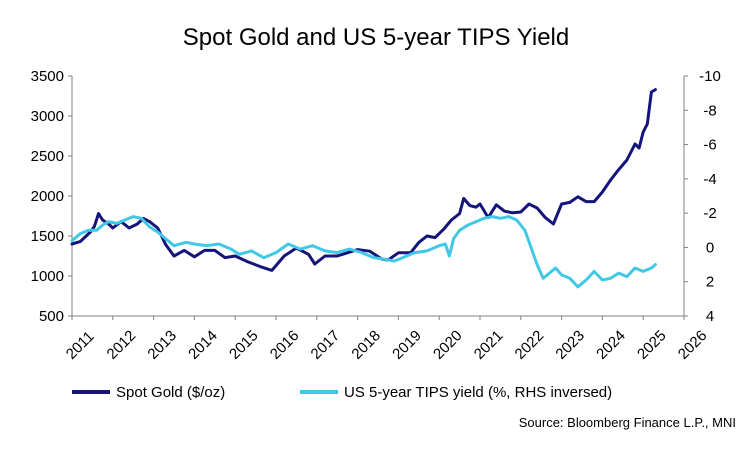  What do you see at coordinates (709, 110) in the screenshot?
I see `y-right-tick-label: -8` at bounding box center [709, 110].